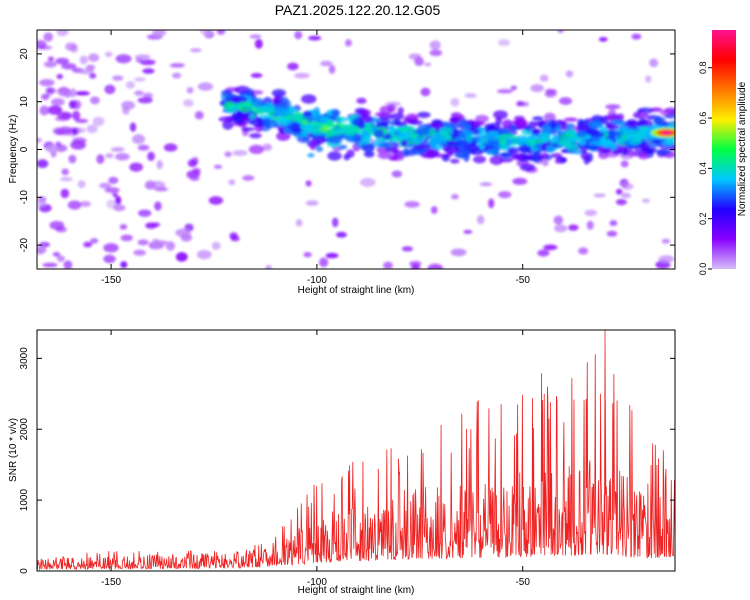 This screenshot has width=750, height=600. What do you see at coordinates (24, 429) in the screenshot?
I see `snr-ytick-label: 2000` at bounding box center [24, 429].